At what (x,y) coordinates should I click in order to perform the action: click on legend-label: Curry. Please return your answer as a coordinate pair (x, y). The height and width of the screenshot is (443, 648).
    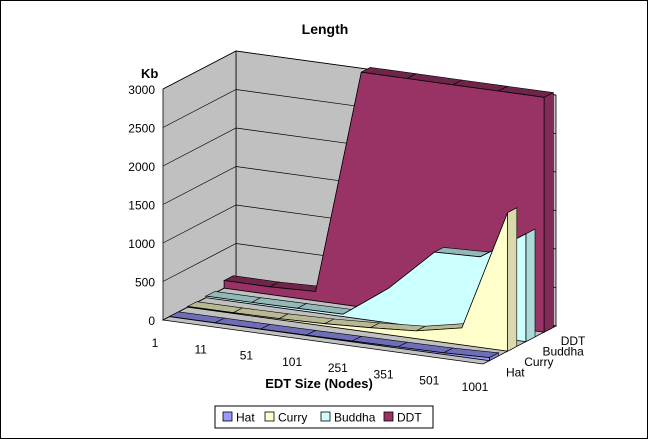
    Looking at the image, I should click on (292, 418).